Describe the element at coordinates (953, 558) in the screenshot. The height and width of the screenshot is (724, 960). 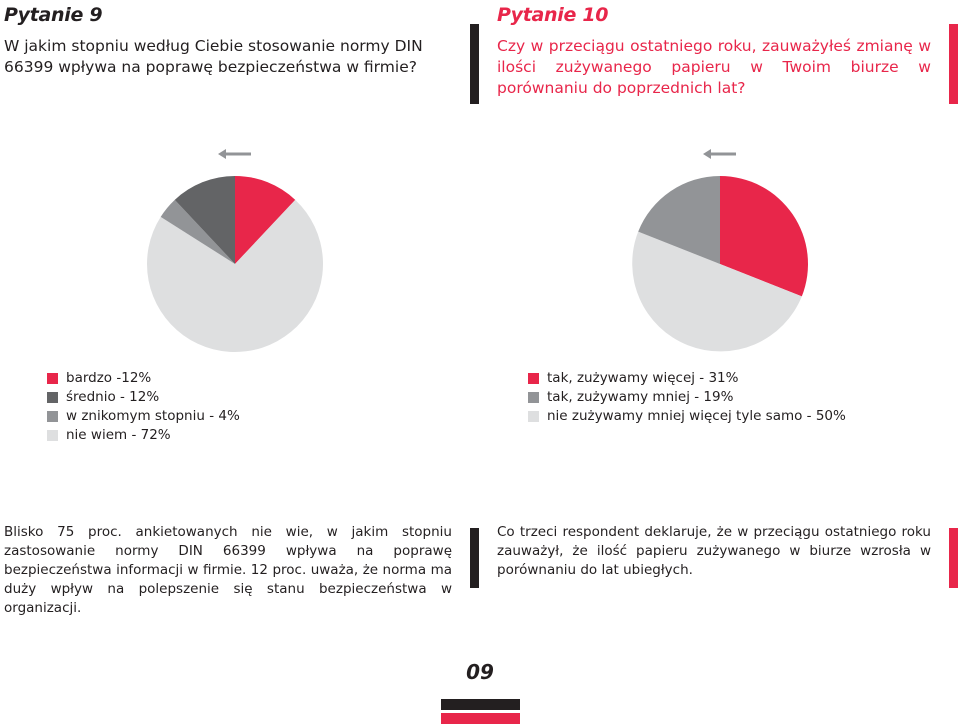
I see `q10-summary-divider-bar` at that location.